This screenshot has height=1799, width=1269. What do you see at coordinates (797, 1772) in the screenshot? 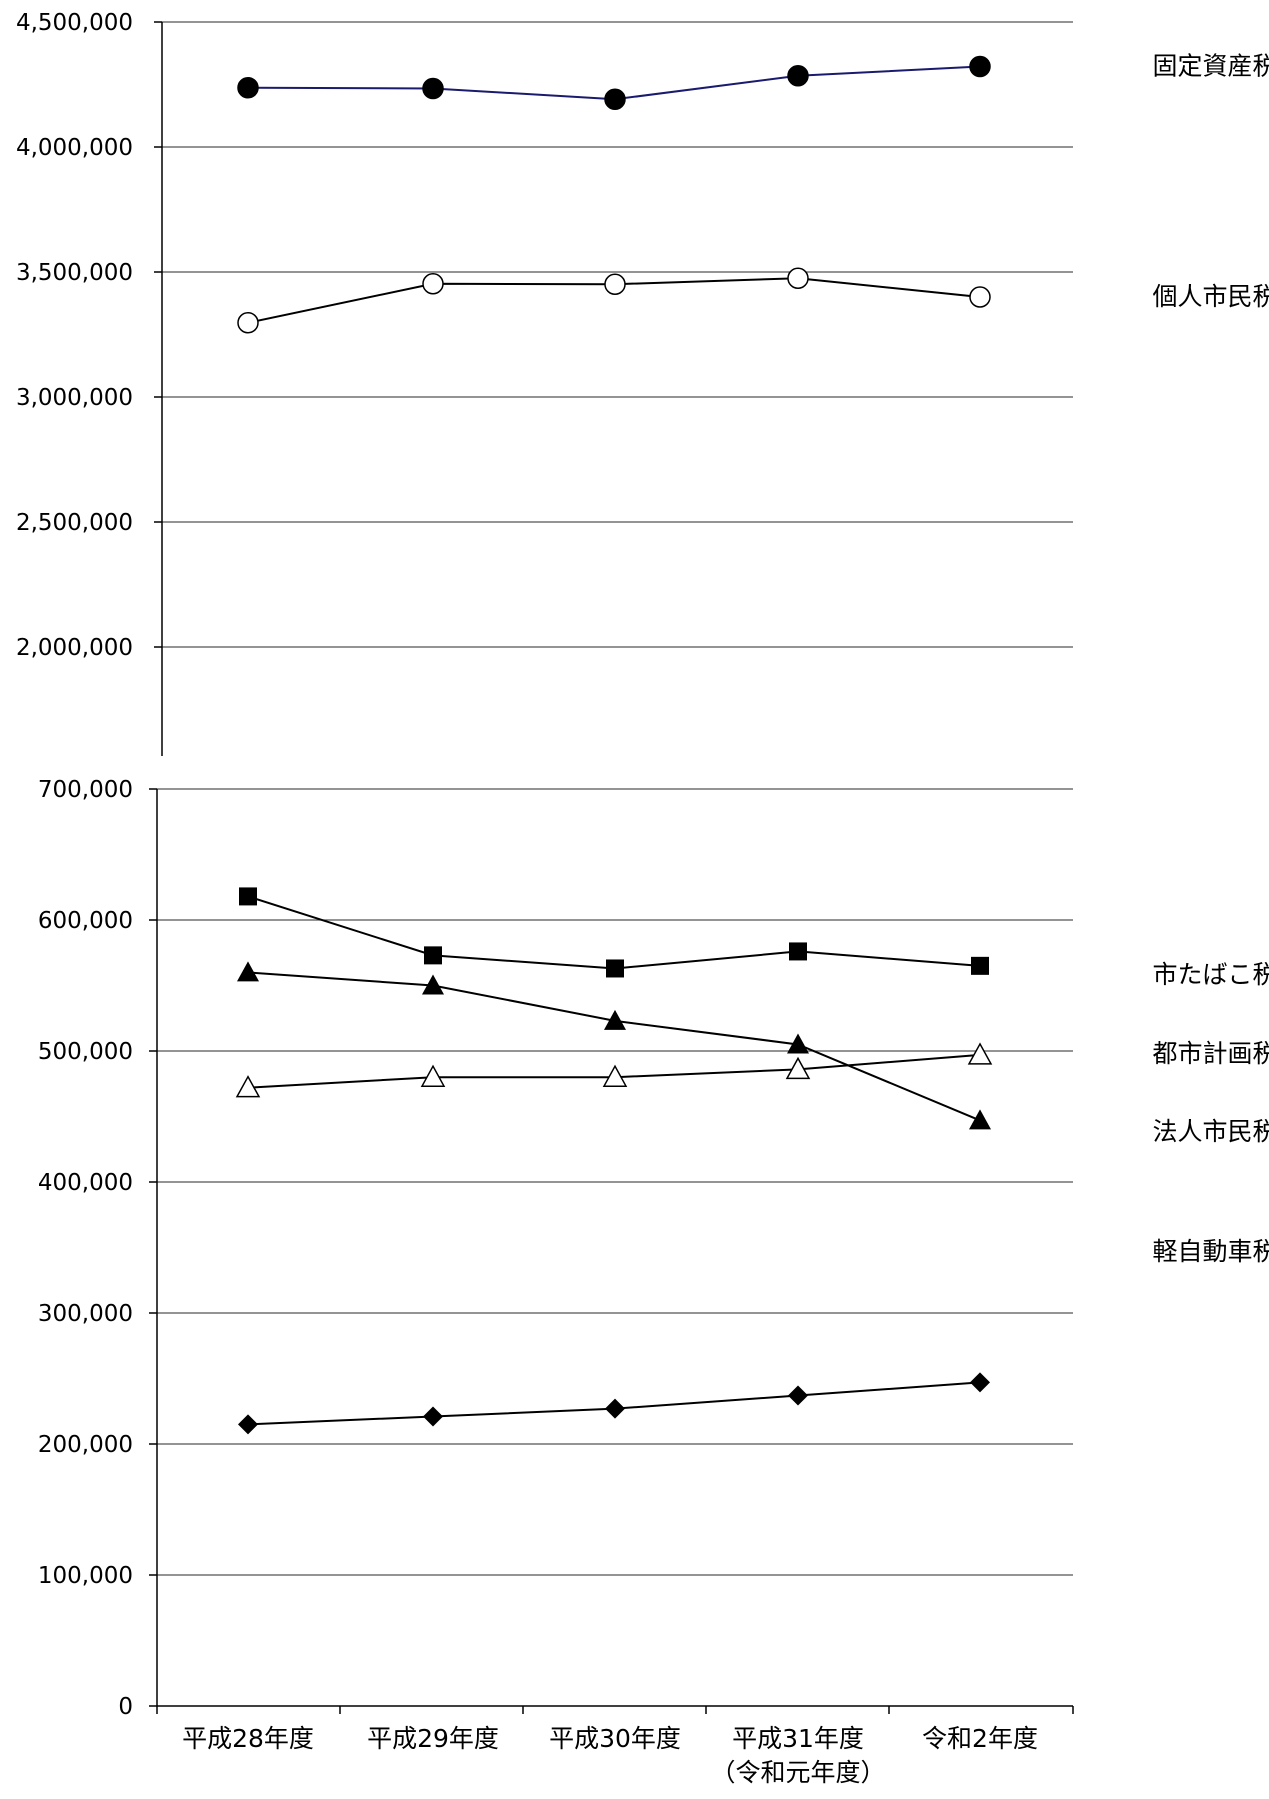
I see `x-category-label: （令和元年度）` at bounding box center [797, 1772].